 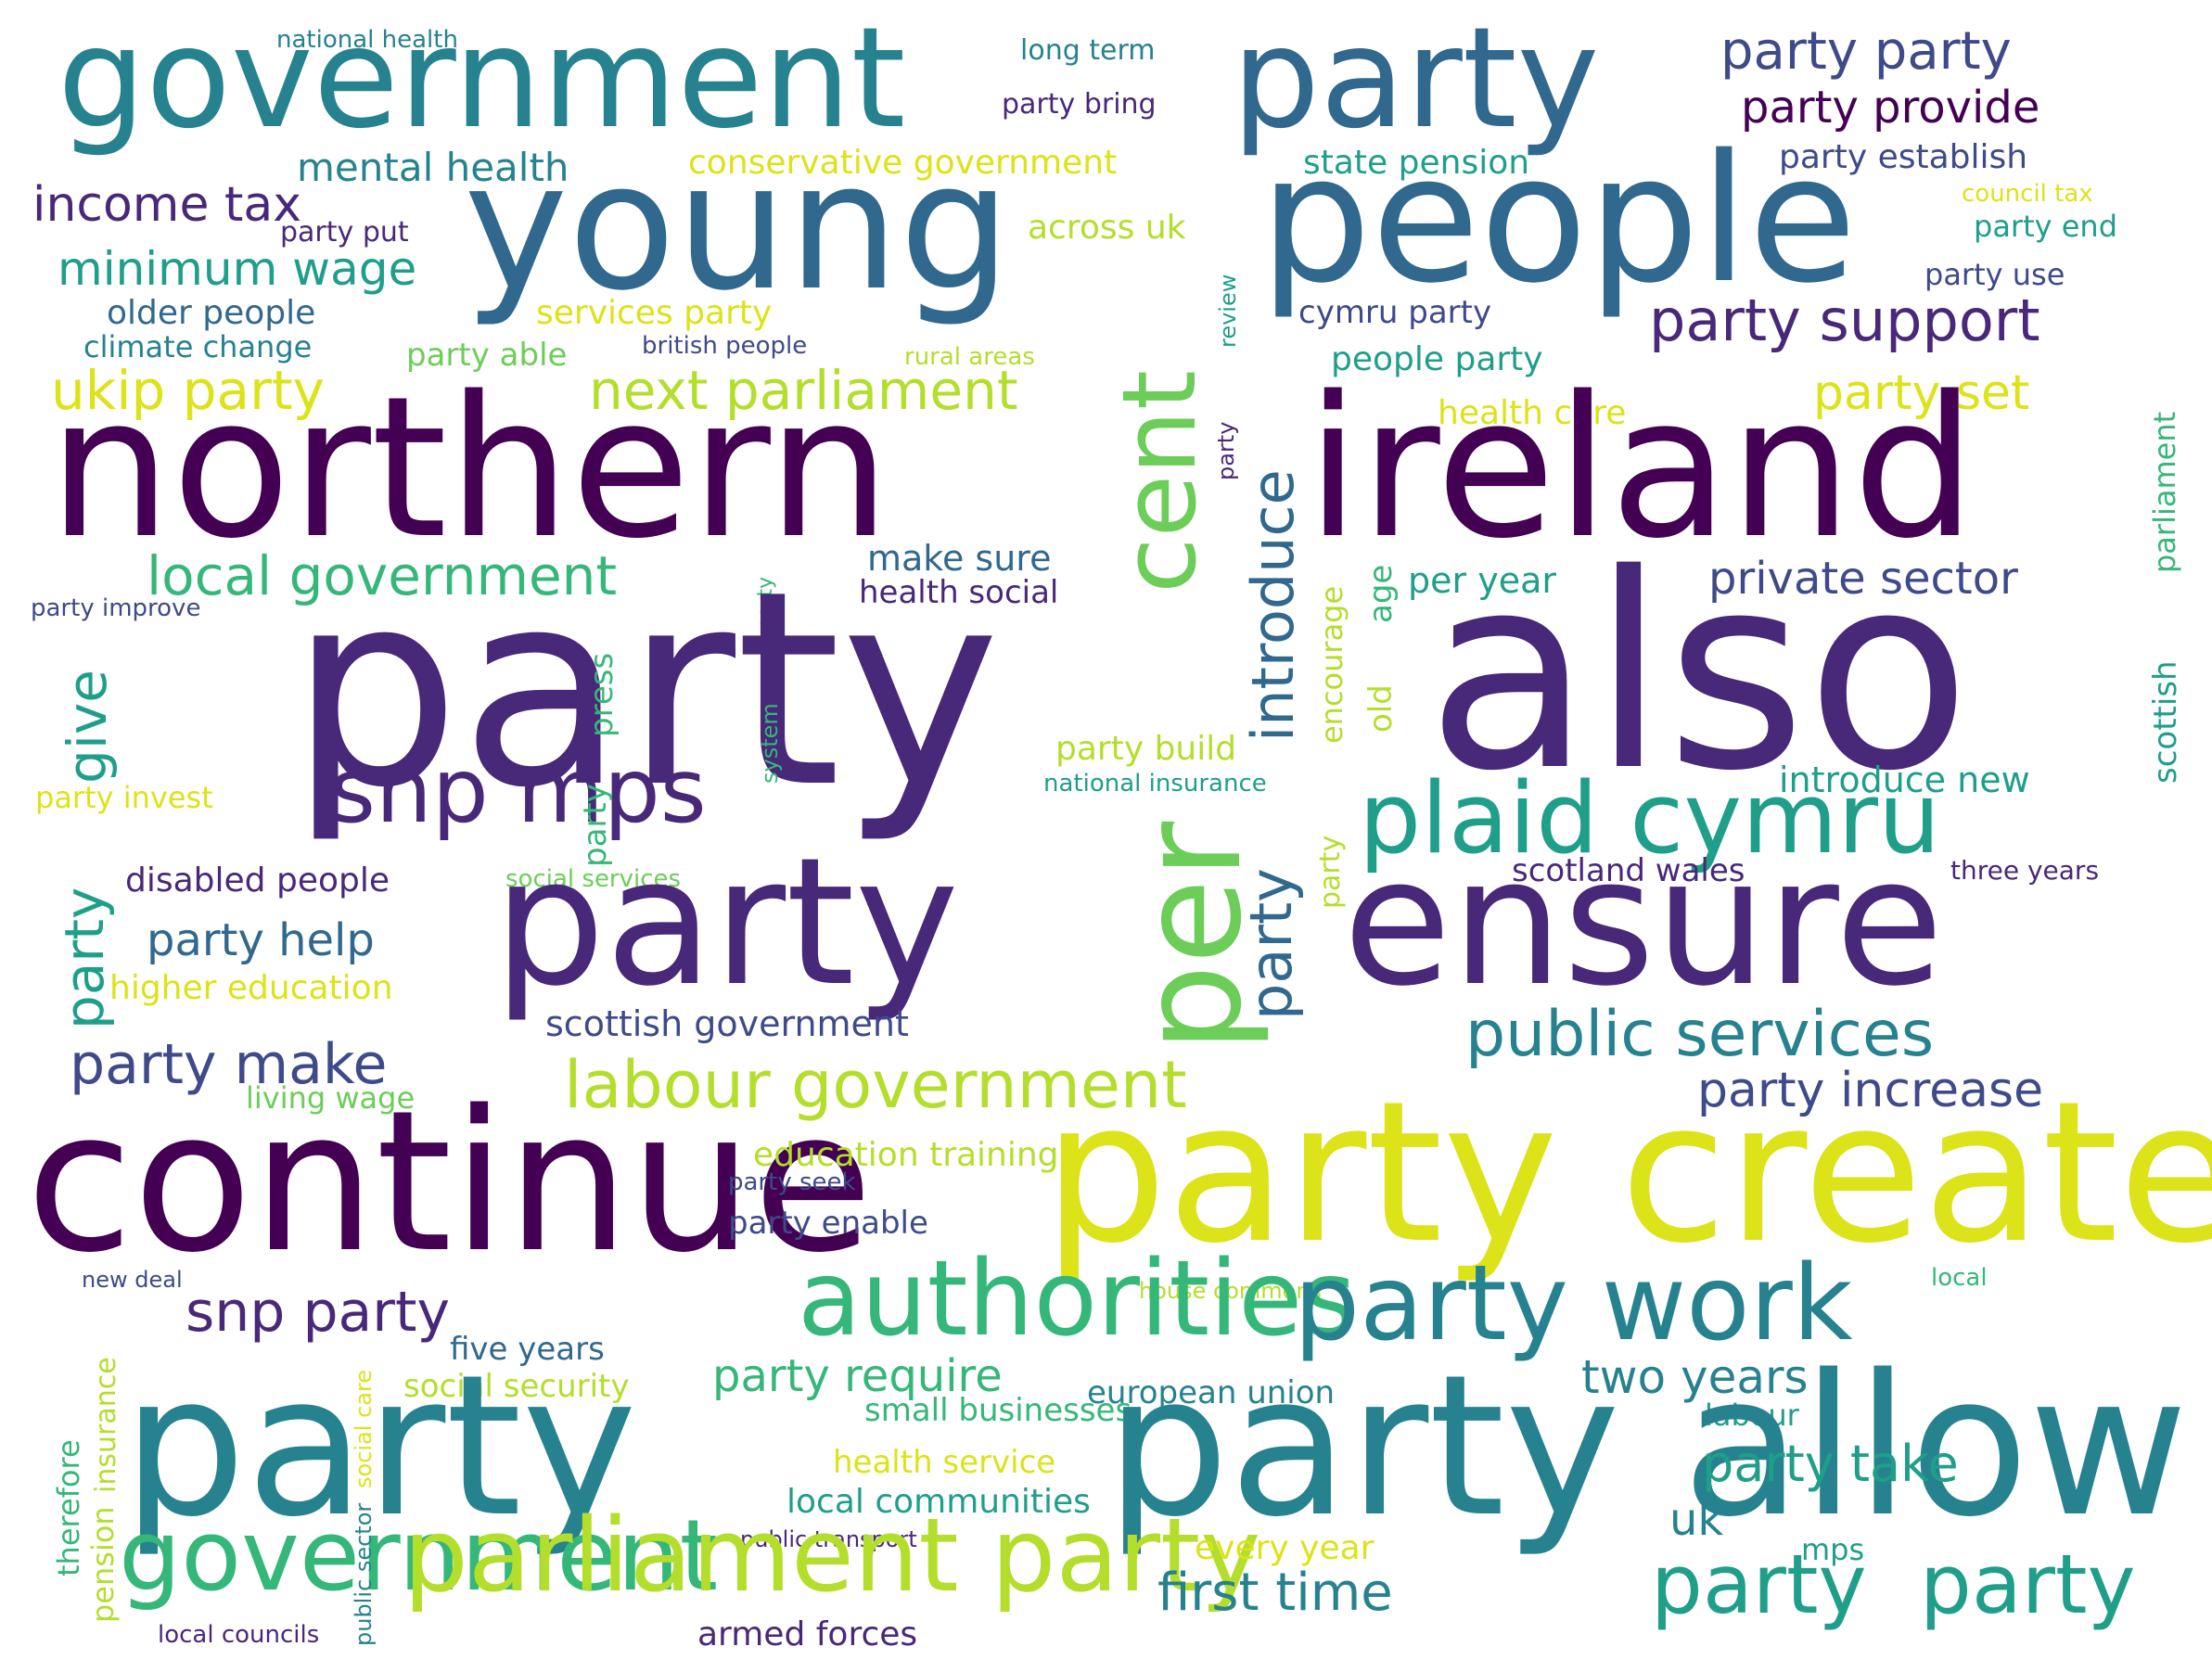 I want to click on word: health care, so click(x=1532, y=413).